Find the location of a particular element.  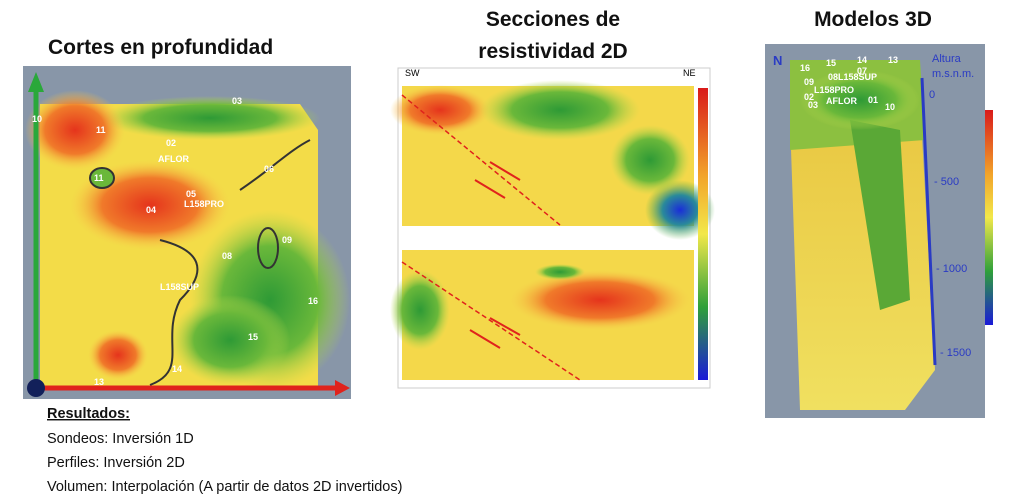

results-line: Sondeos: Inversión 1D is located at coordinates (120, 439).